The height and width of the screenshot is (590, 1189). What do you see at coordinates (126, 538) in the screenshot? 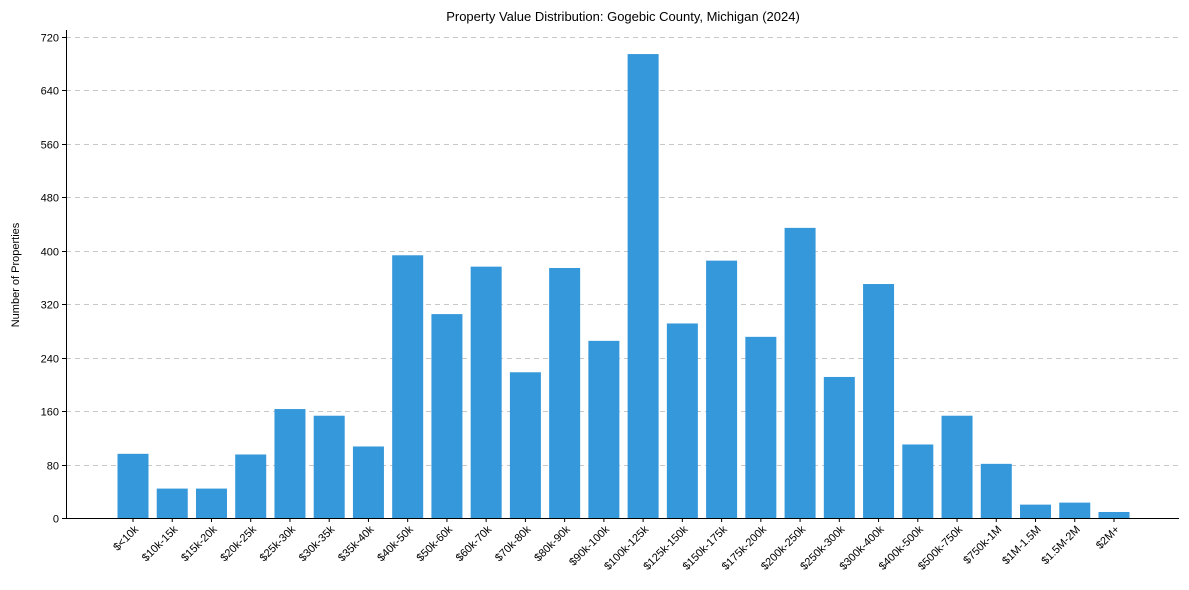
I see `x-tick-label: $<10k` at bounding box center [126, 538].